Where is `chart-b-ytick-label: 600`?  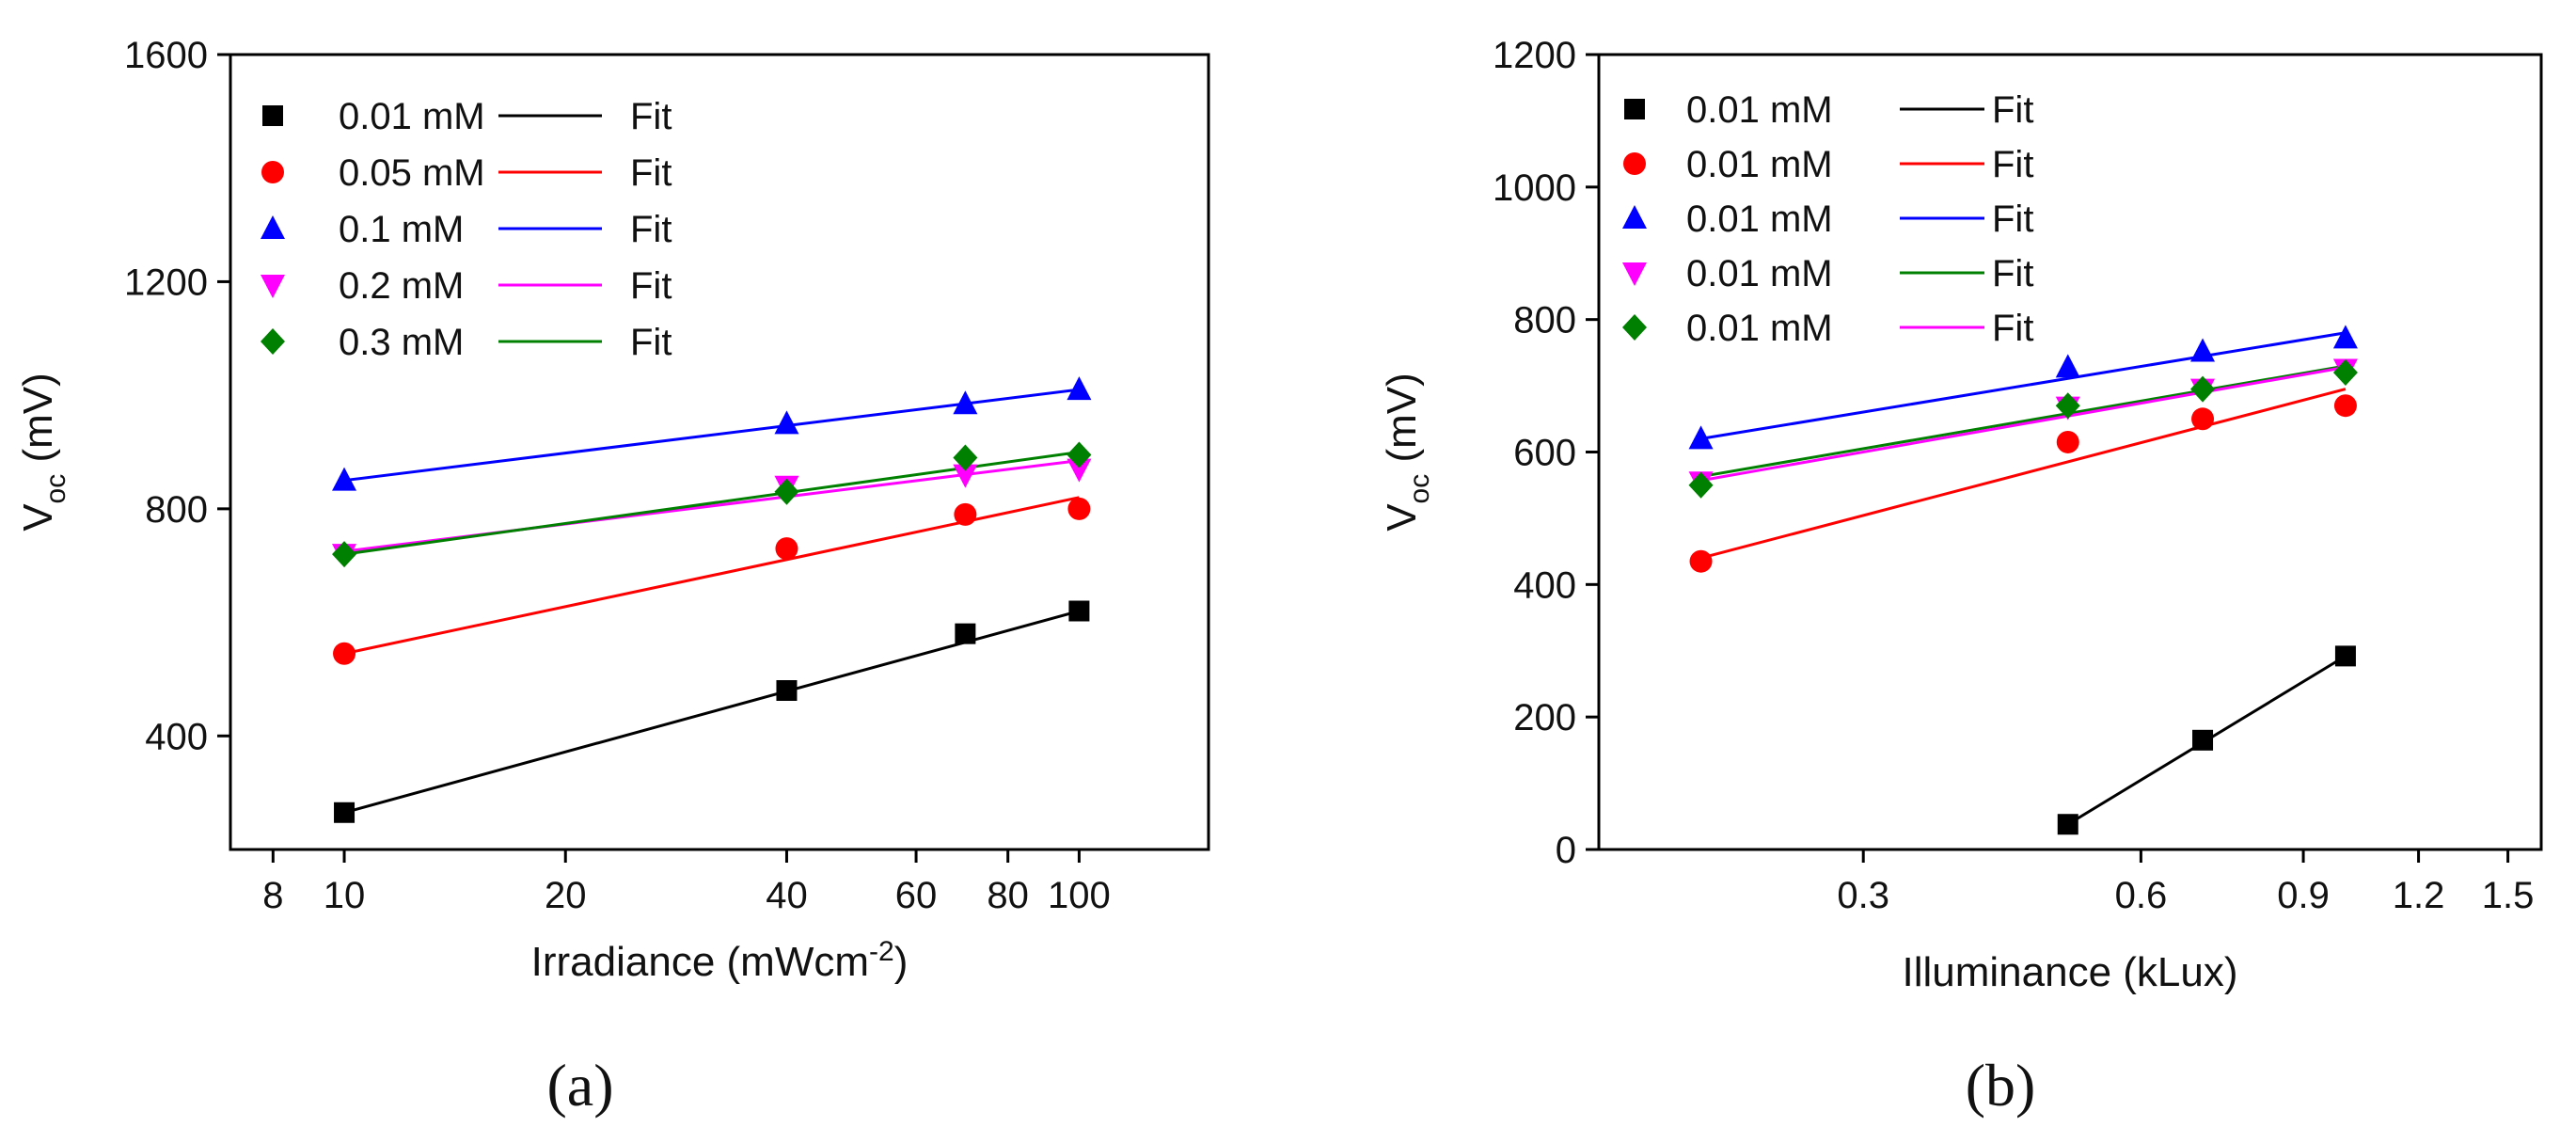 chart-b-ytick-label: 600 is located at coordinates (1544, 454).